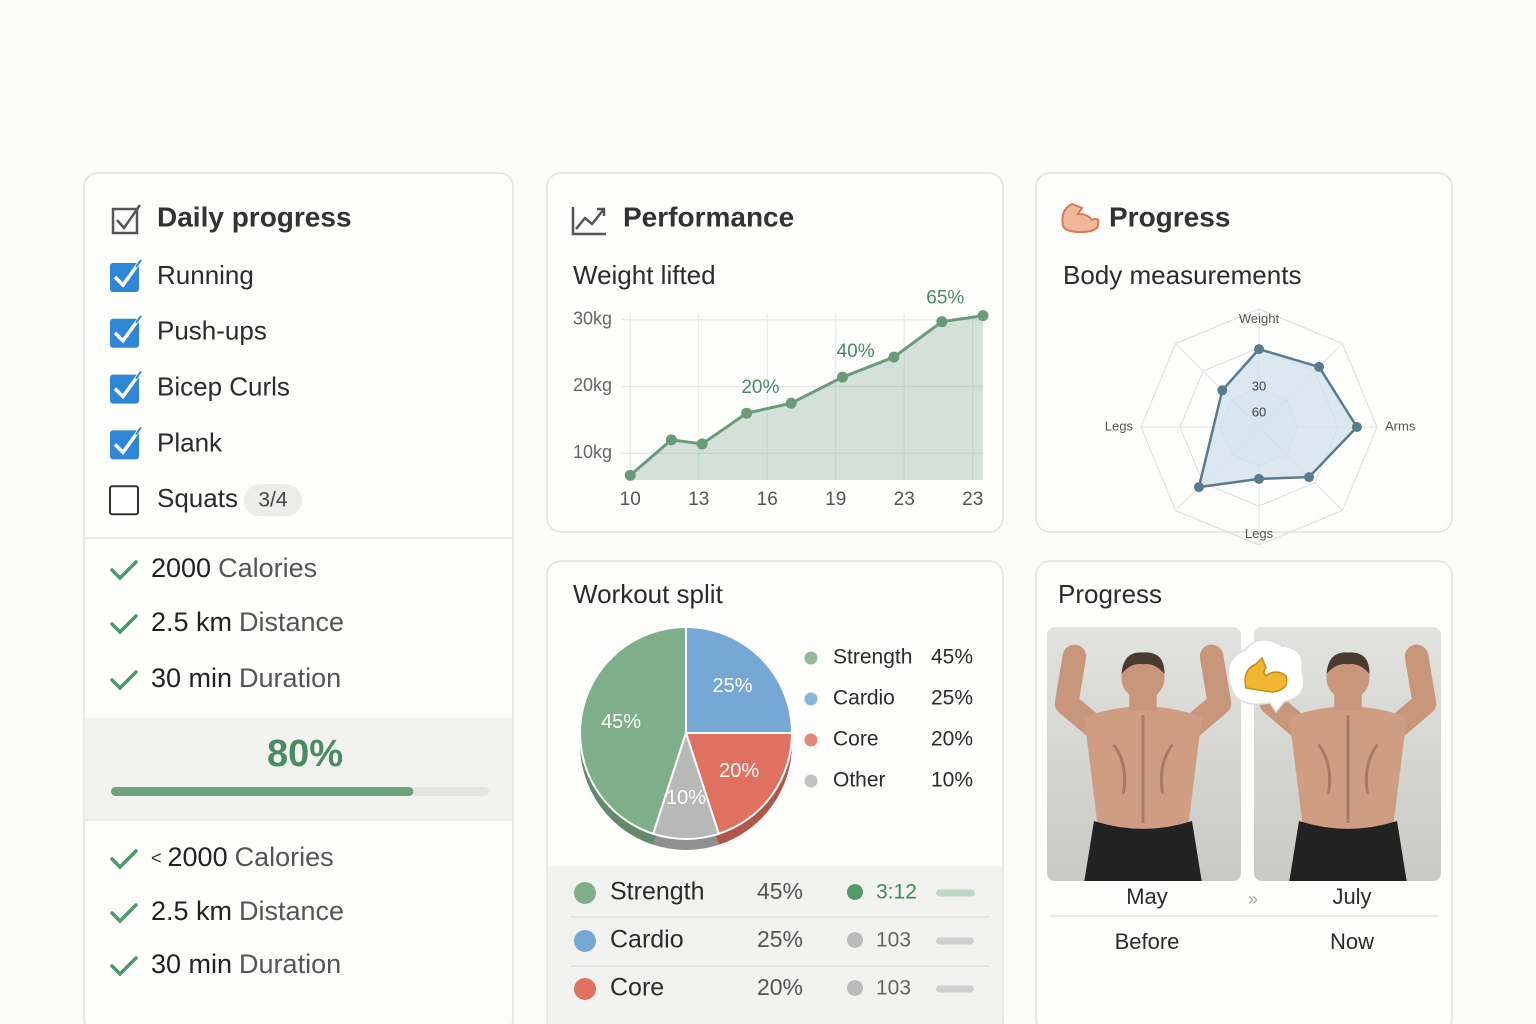  Describe the element at coordinates (647, 940) in the screenshot. I see `row-name: Cardio` at that location.